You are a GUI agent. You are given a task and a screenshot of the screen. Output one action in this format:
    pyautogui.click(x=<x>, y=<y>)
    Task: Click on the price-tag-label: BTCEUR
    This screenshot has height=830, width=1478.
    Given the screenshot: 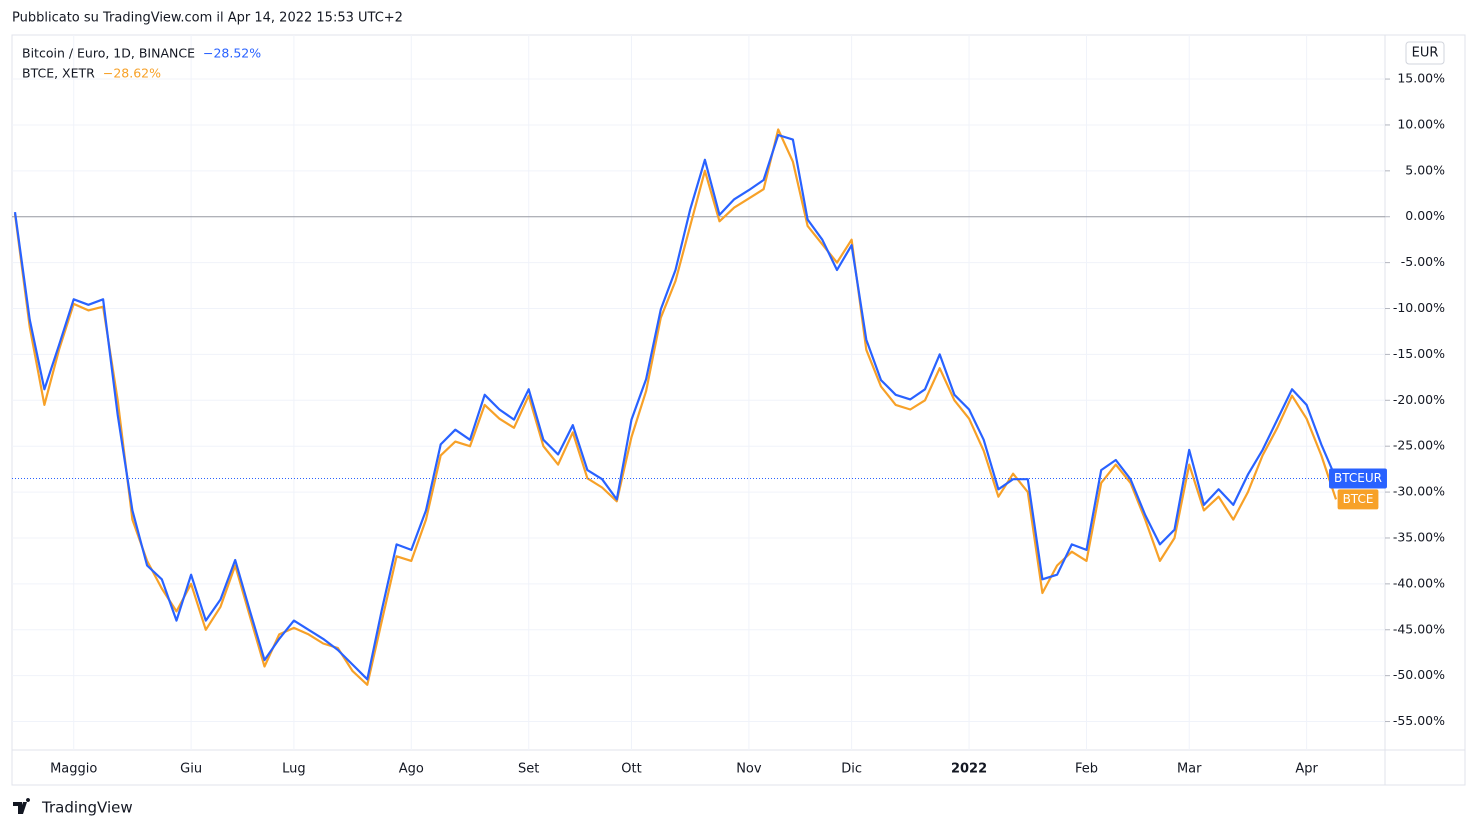 What is the action you would take?
    pyautogui.click(x=1358, y=478)
    